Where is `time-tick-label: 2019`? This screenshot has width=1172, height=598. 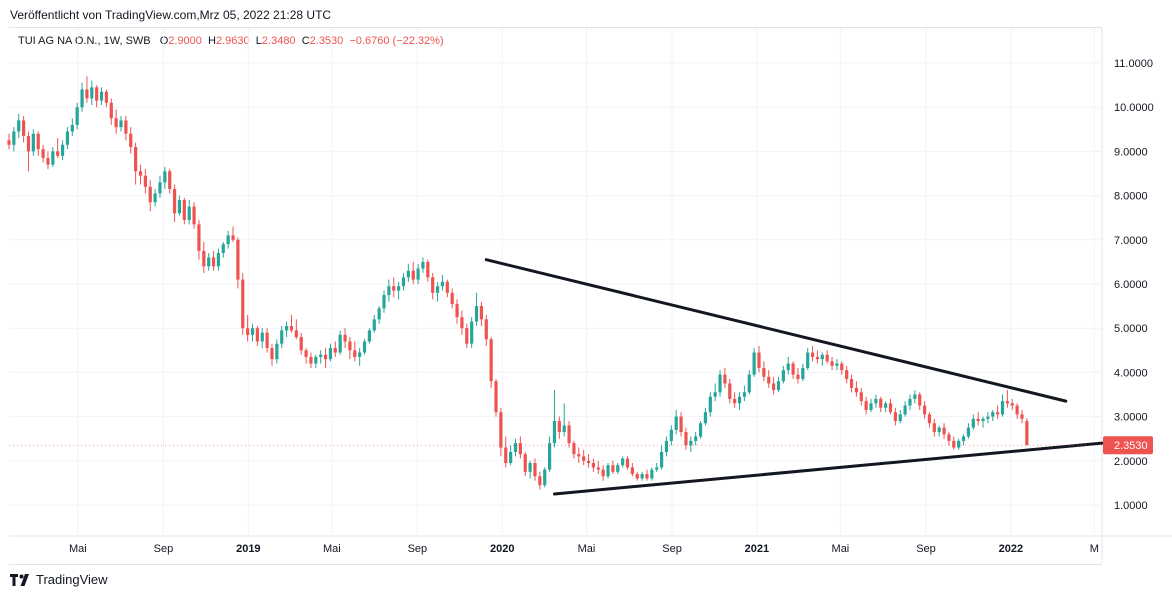
time-tick-label: 2019 is located at coordinates (248, 549).